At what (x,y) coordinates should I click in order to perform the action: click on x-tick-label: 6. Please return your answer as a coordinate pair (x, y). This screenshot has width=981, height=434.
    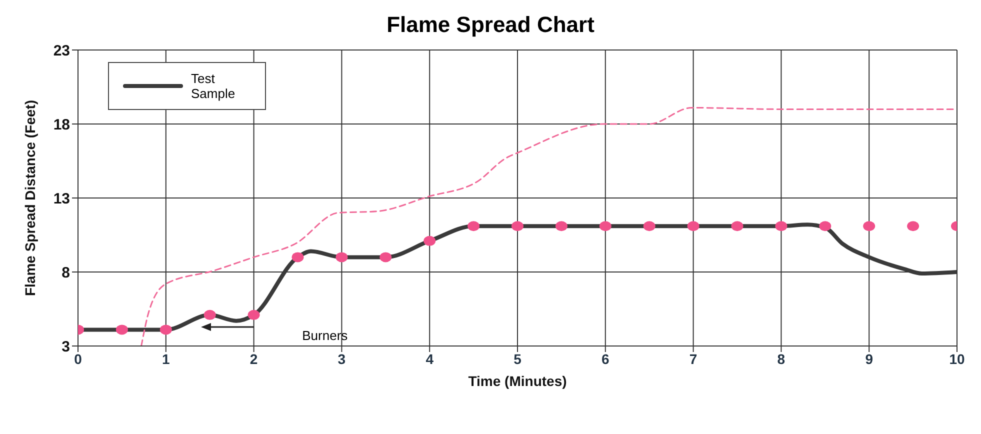
    Looking at the image, I should click on (606, 358).